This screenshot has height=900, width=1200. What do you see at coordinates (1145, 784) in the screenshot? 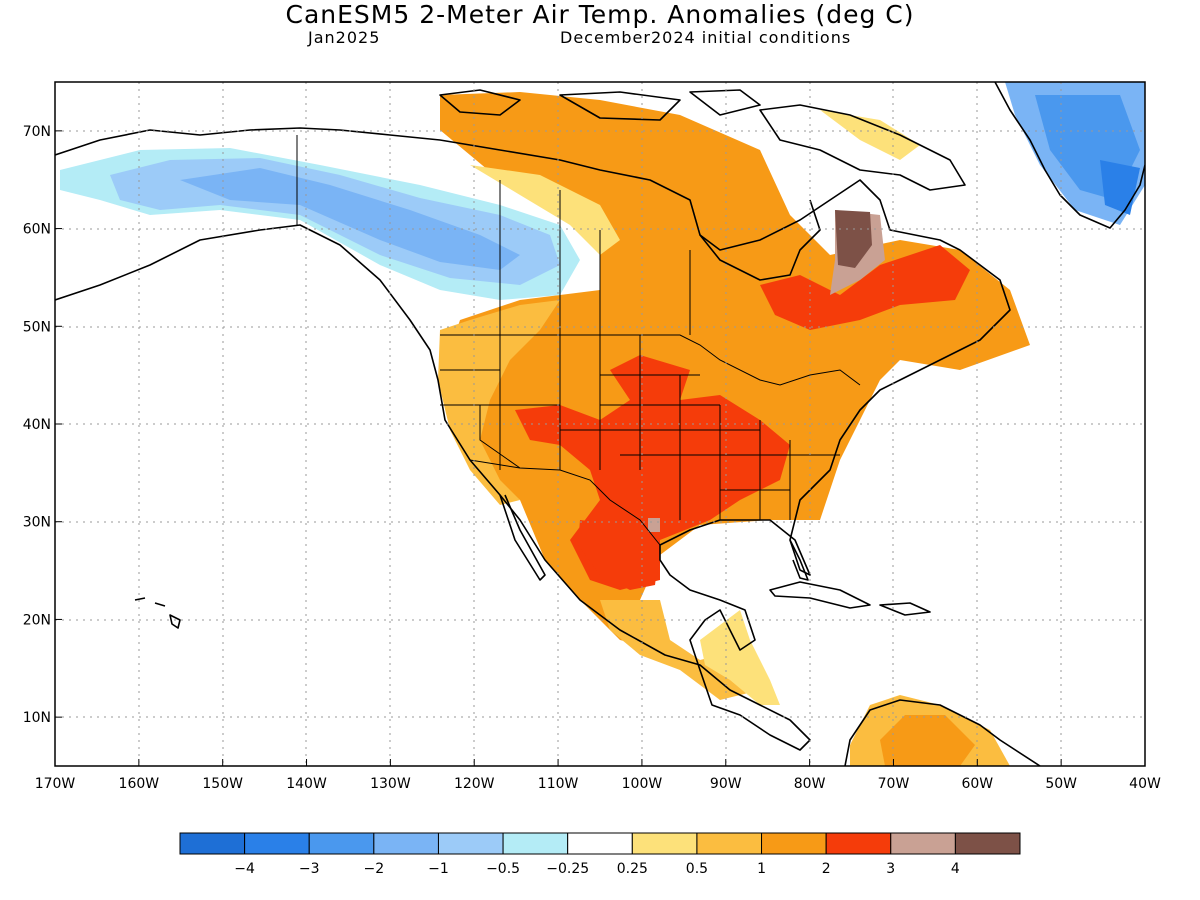
I see `lon-tick-label: 40W` at bounding box center [1145, 784].